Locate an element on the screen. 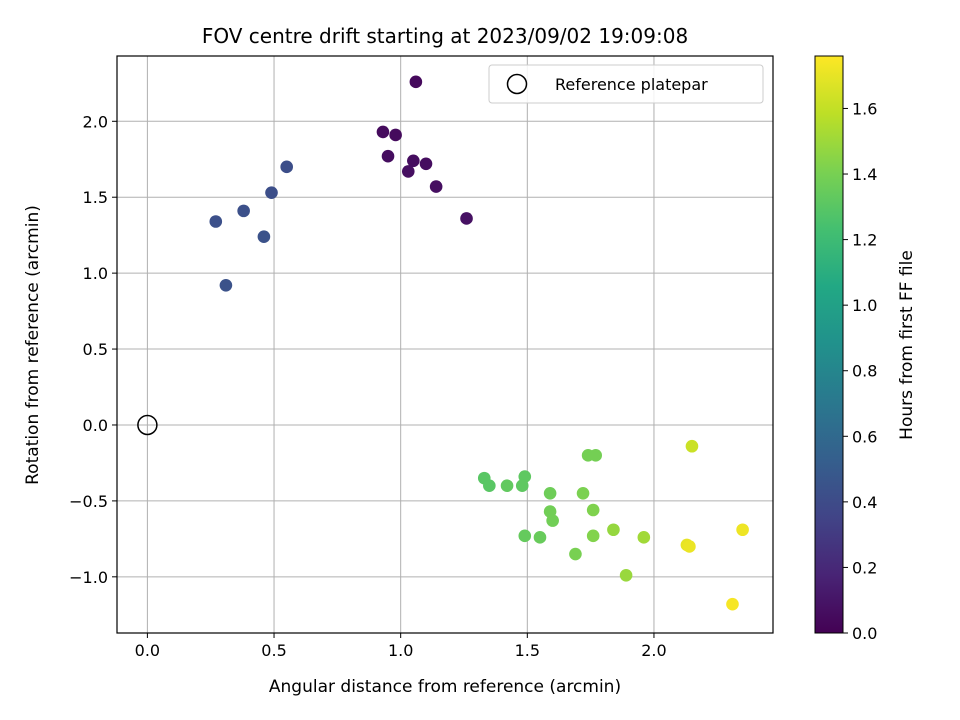 The width and height of the screenshot is (960, 720). colorbar-label: Hours from first FF file is located at coordinates (907, 345).